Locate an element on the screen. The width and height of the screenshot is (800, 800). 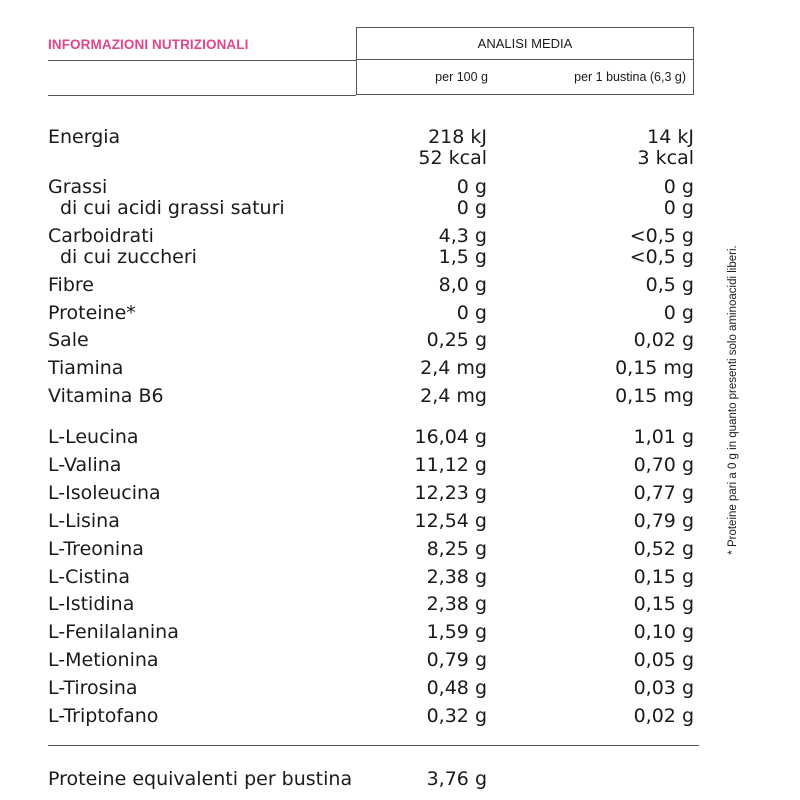
value-per-100g: 8,0 g is located at coordinates (462, 285).